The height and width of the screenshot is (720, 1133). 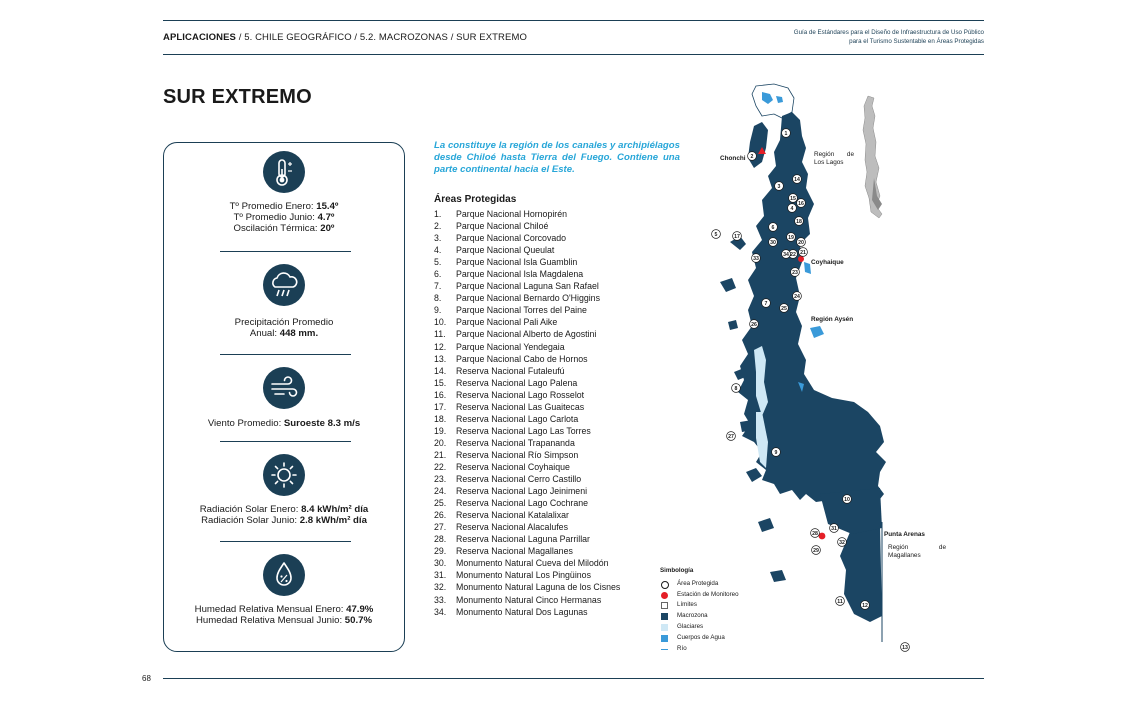 I want to click on sun-icon, so click(x=284, y=475).